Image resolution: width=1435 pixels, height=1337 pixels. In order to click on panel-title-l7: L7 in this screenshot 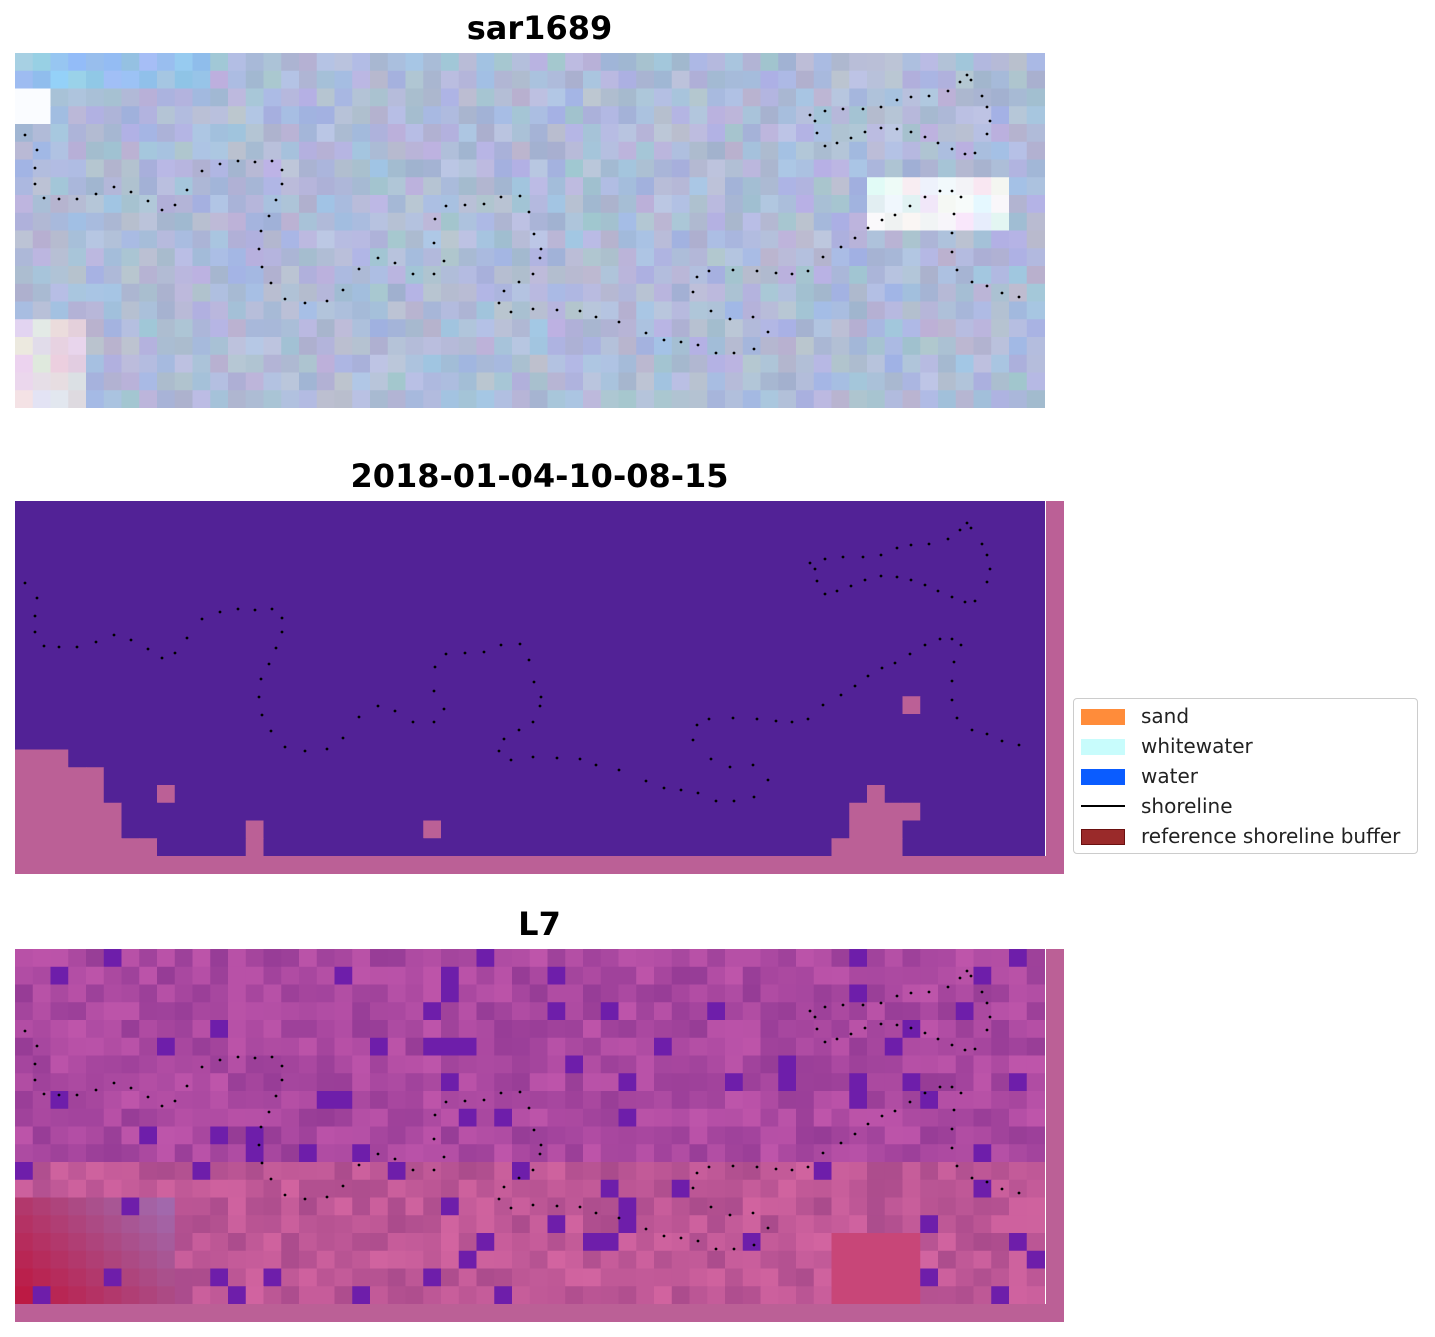, I will do `click(539, 924)`.